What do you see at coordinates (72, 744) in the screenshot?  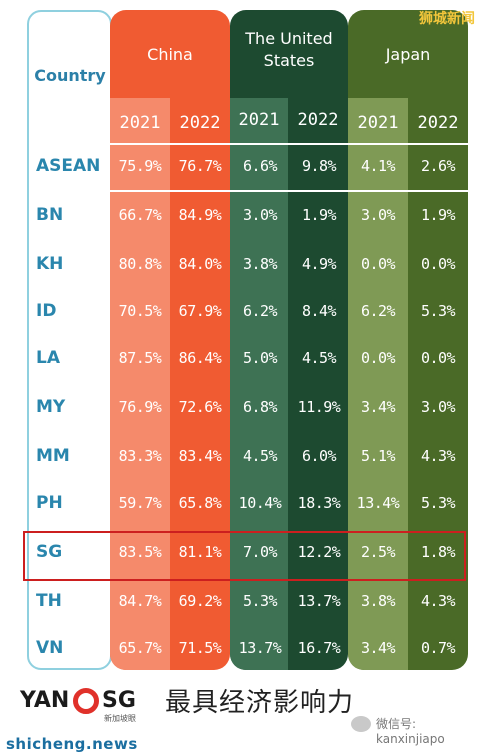 I see `site-url-text: shicheng.news` at bounding box center [72, 744].